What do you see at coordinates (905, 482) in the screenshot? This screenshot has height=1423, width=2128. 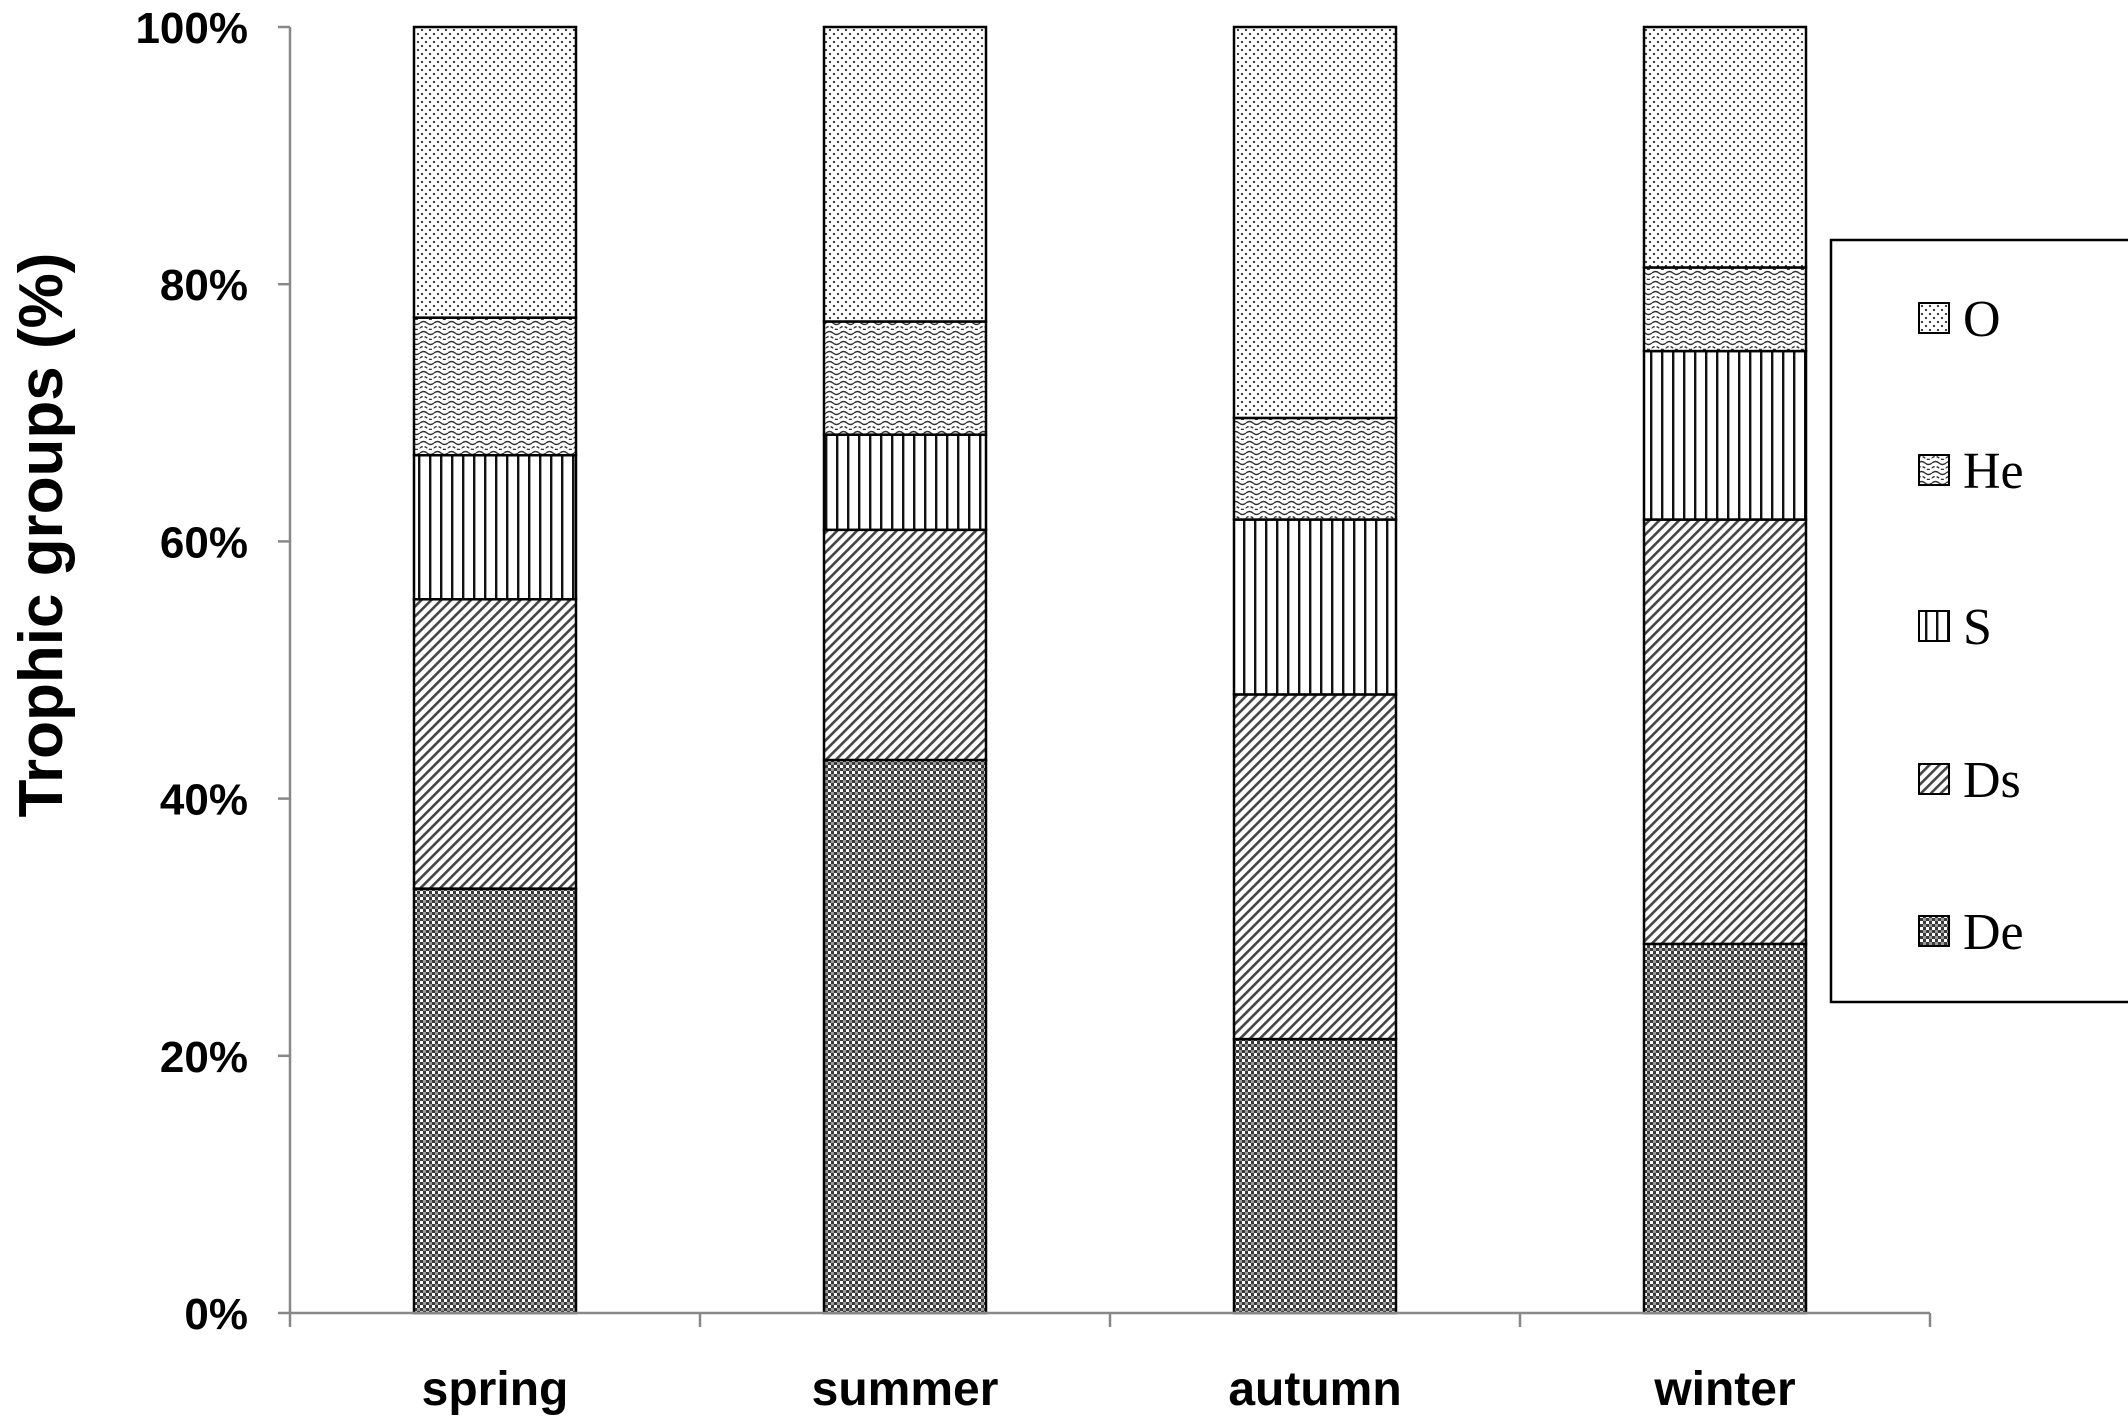 I see `bar-segment-summer-s` at bounding box center [905, 482].